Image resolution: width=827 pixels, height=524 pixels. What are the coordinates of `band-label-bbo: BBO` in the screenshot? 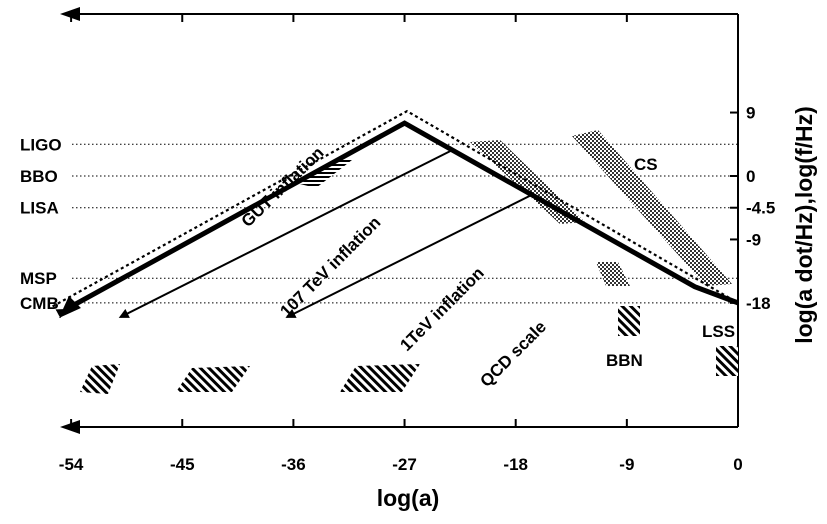 It's located at (39, 176).